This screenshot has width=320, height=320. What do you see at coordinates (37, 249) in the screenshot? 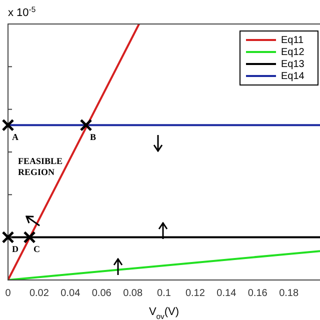
I see `annotation: C` at bounding box center [37, 249].